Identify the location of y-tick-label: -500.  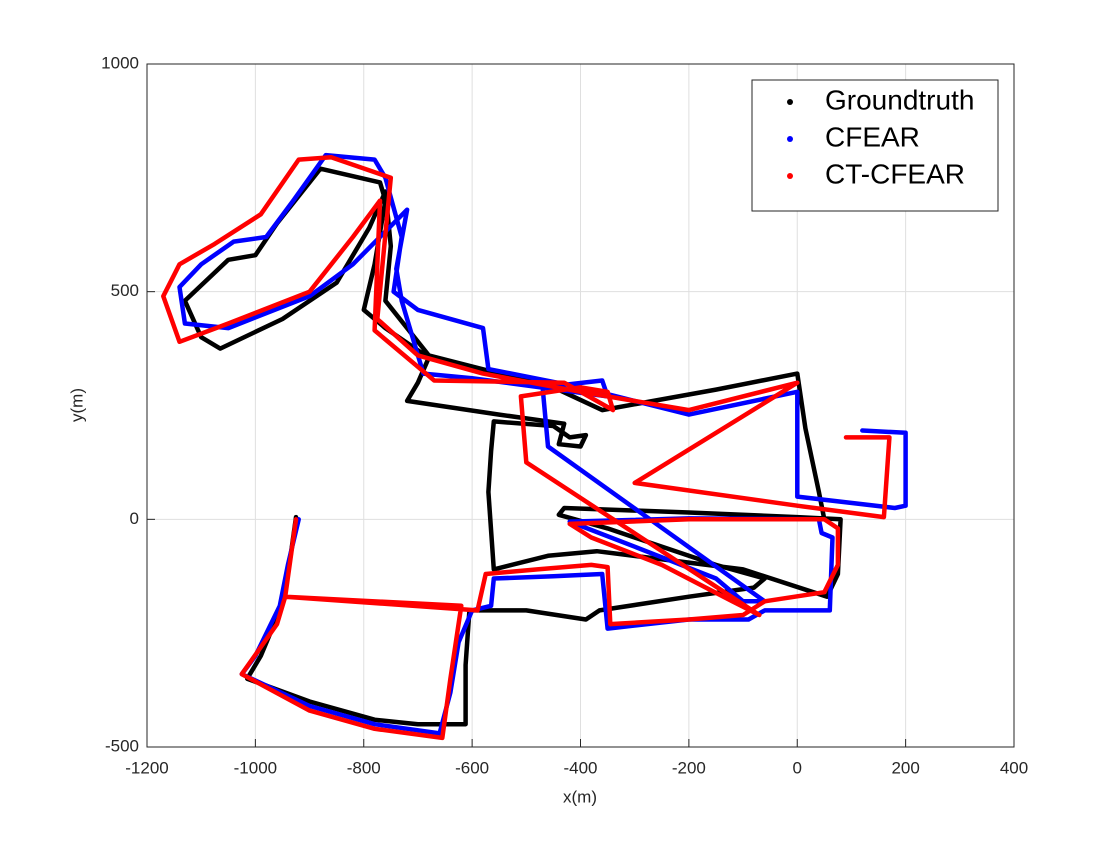
(122, 745).